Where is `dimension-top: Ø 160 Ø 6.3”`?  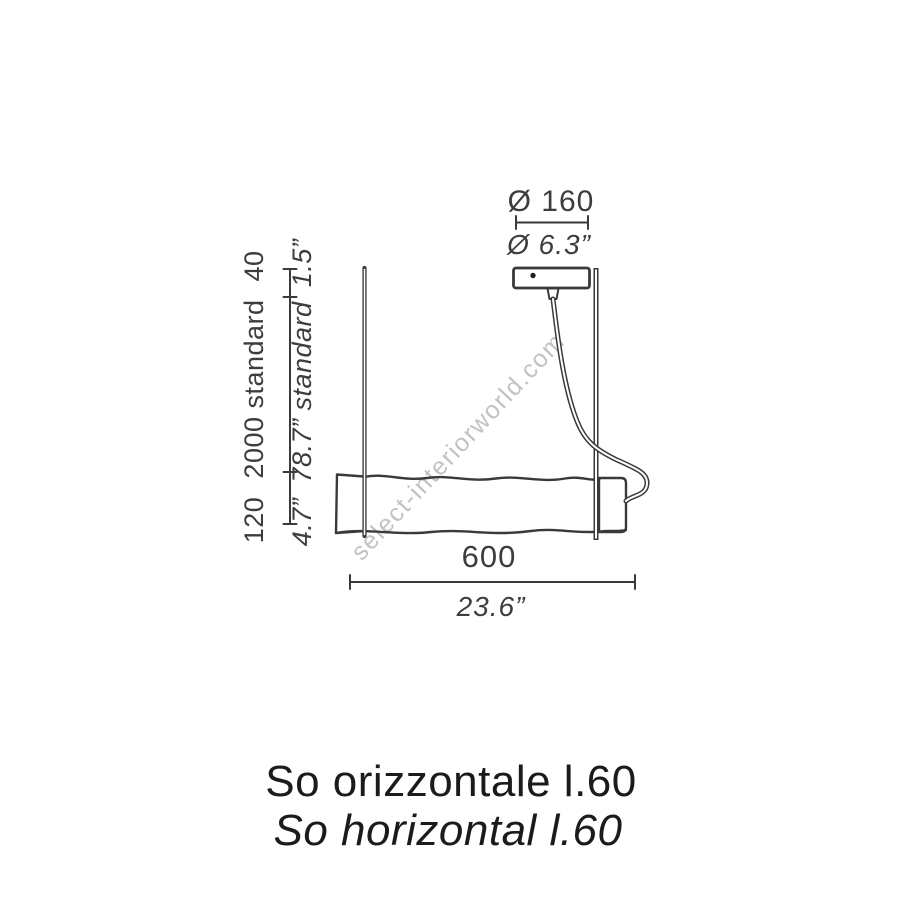 dimension-top: Ø 160 Ø 6.3” is located at coordinates (550, 222).